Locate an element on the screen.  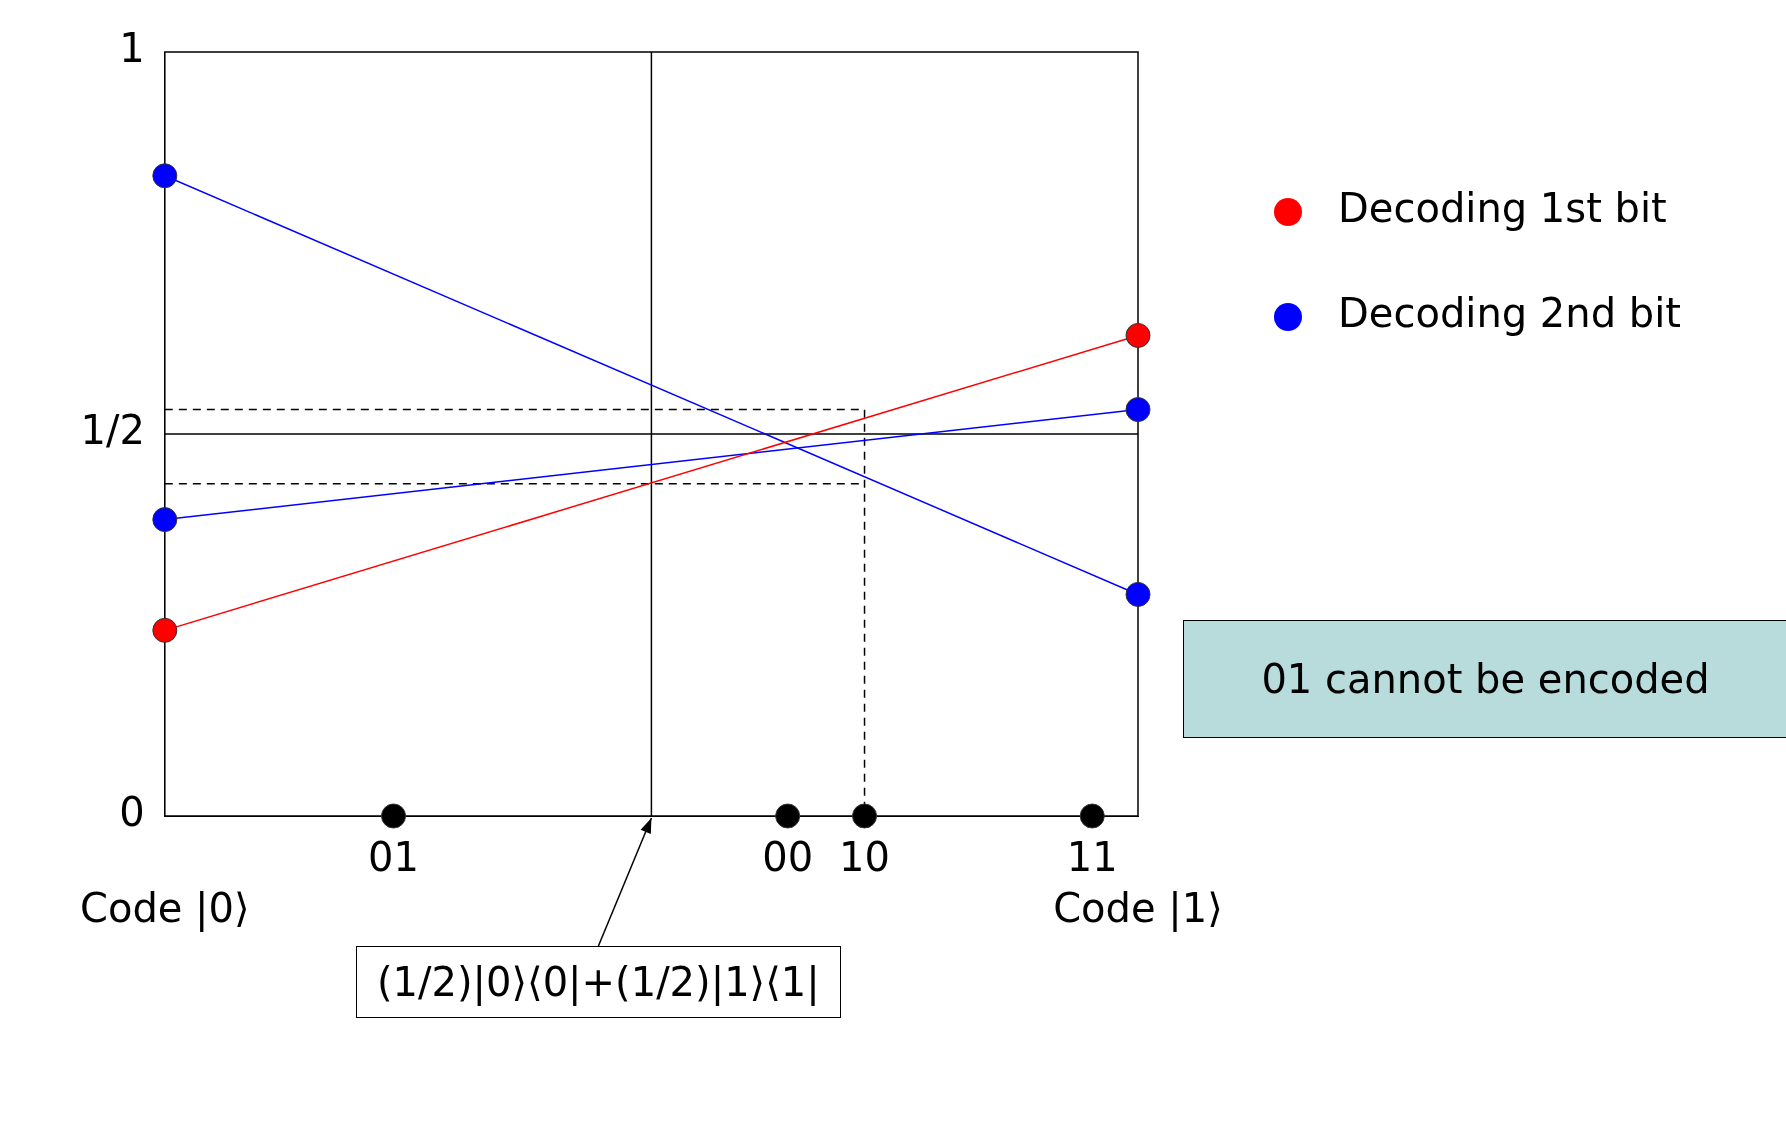
y-tick-label: 0 is located at coordinates (132, 812).